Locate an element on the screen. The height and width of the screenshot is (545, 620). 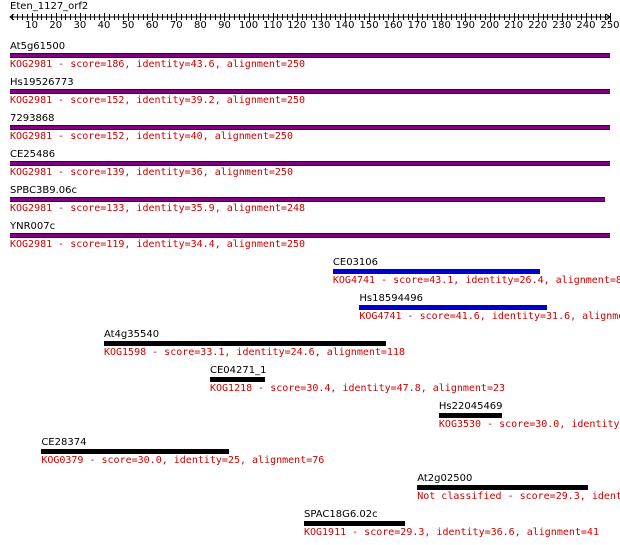
hit-name: SPBC3B9.06c is located at coordinates (44, 190).